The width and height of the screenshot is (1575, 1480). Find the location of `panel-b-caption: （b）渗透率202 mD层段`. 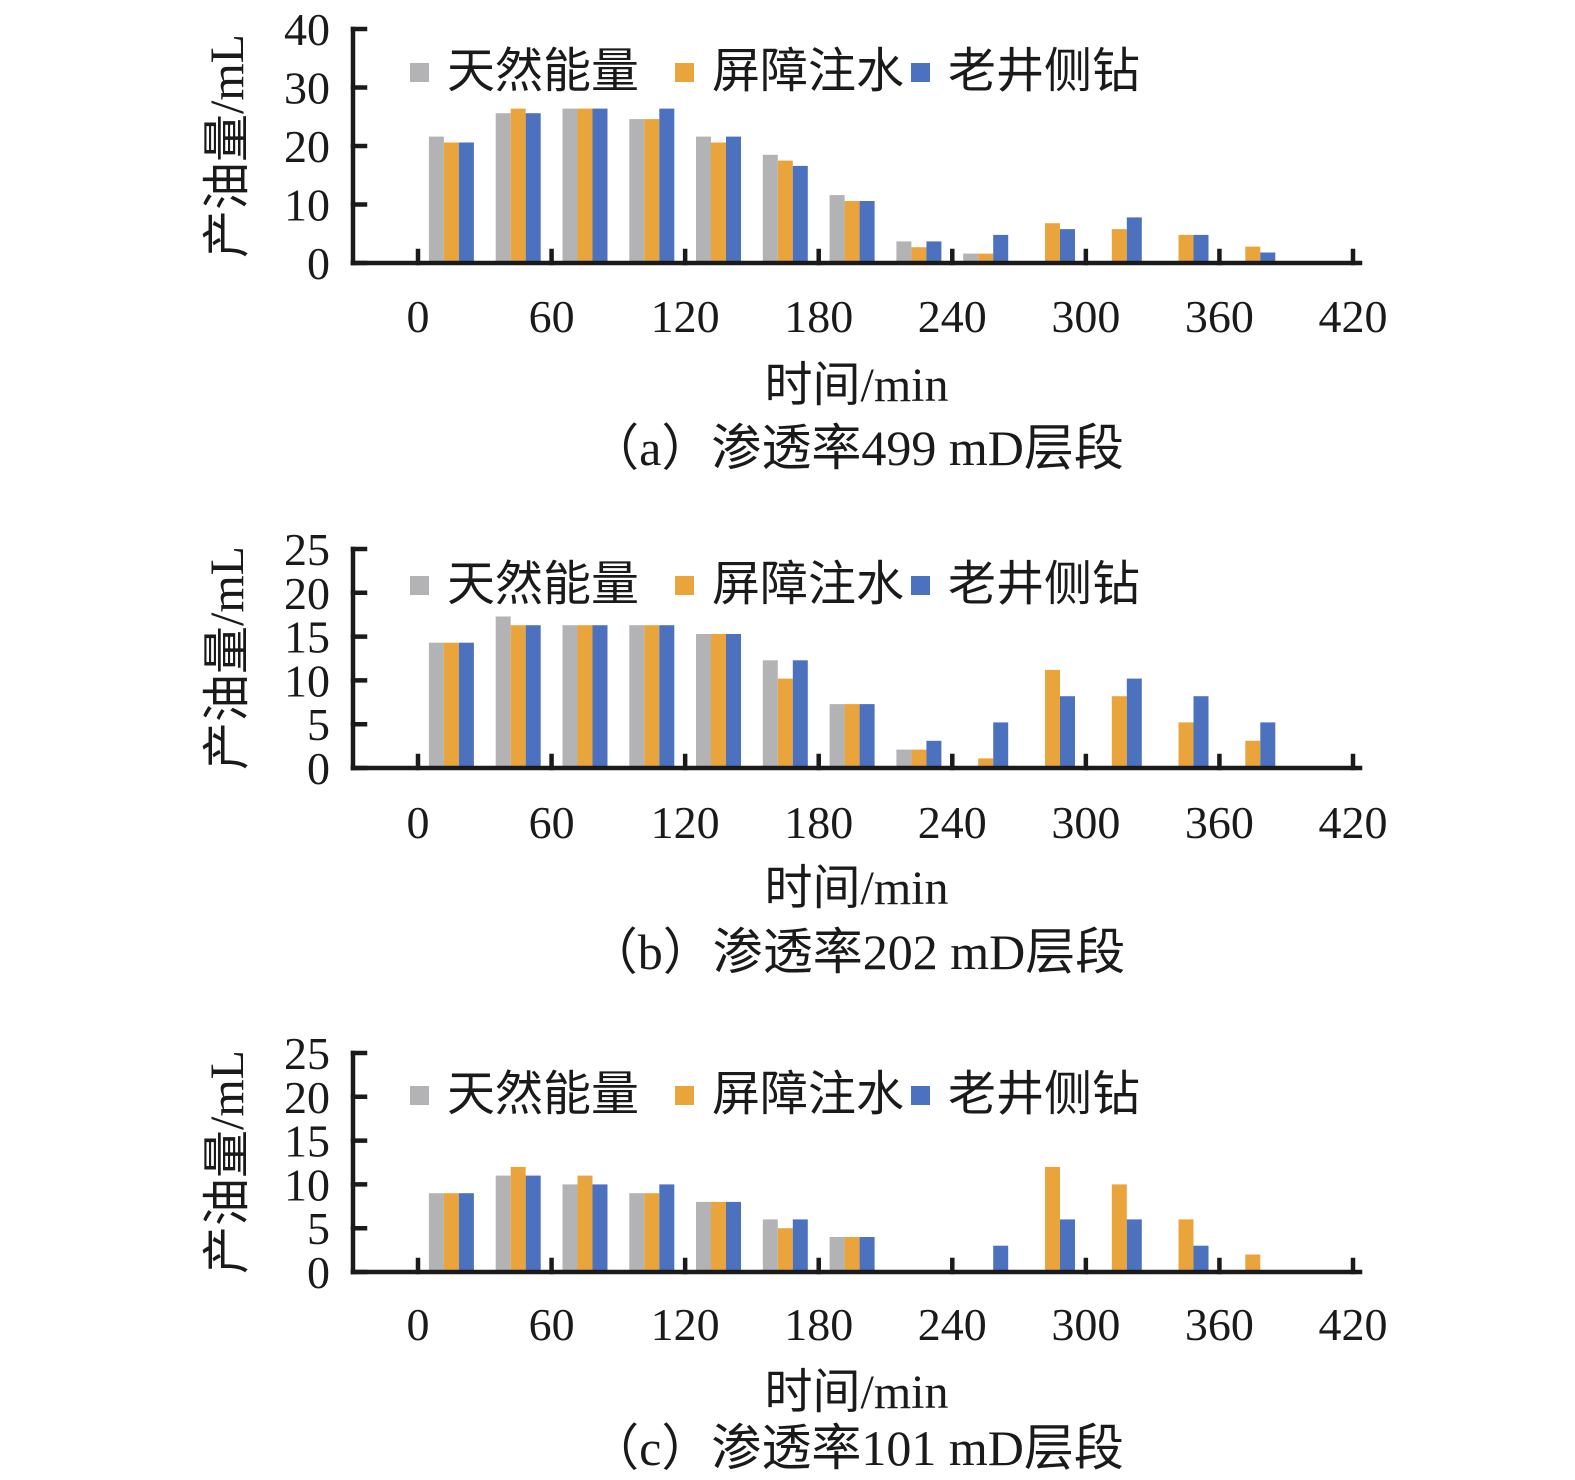

panel-b-caption: （b）渗透率202 mD层段 is located at coordinates (856, 952).